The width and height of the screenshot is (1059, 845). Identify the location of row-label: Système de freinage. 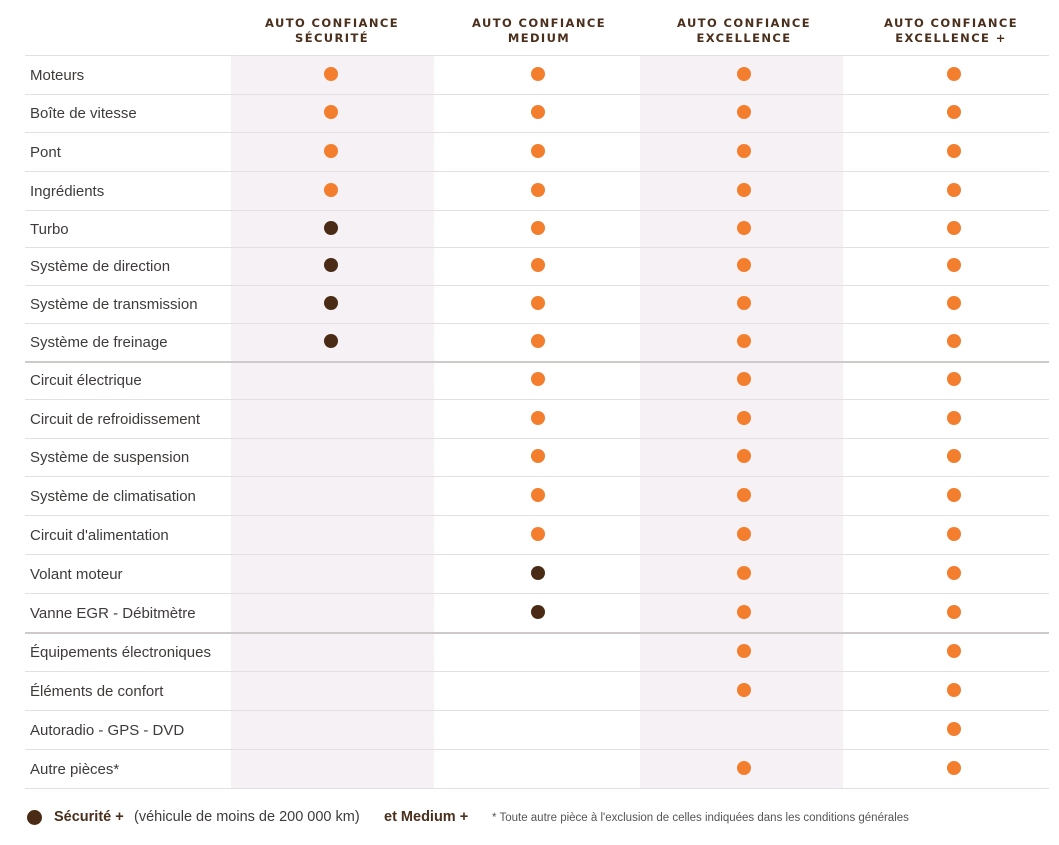
(99, 342).